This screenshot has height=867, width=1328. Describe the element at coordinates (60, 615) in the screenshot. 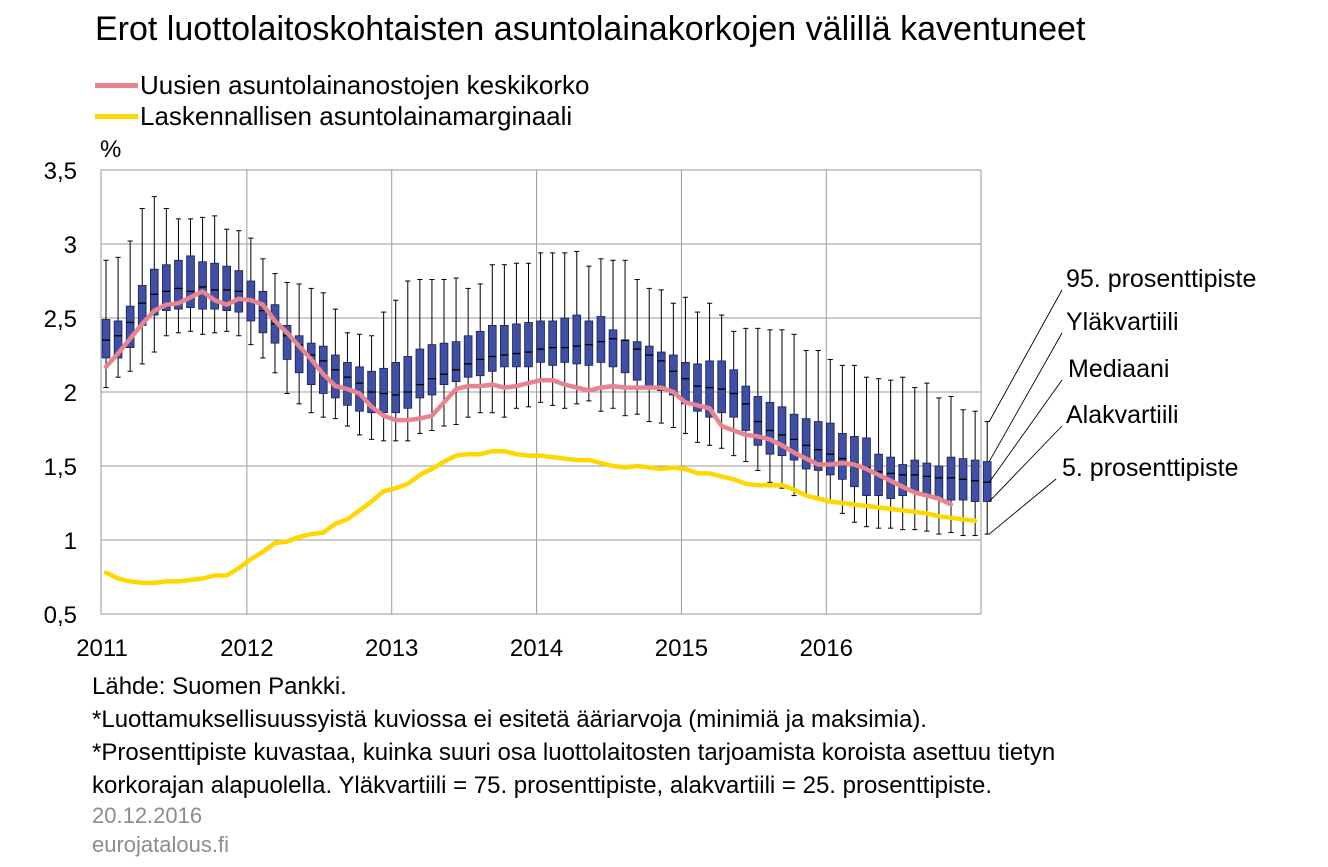

I see `y-tick-label: 0,5` at that location.